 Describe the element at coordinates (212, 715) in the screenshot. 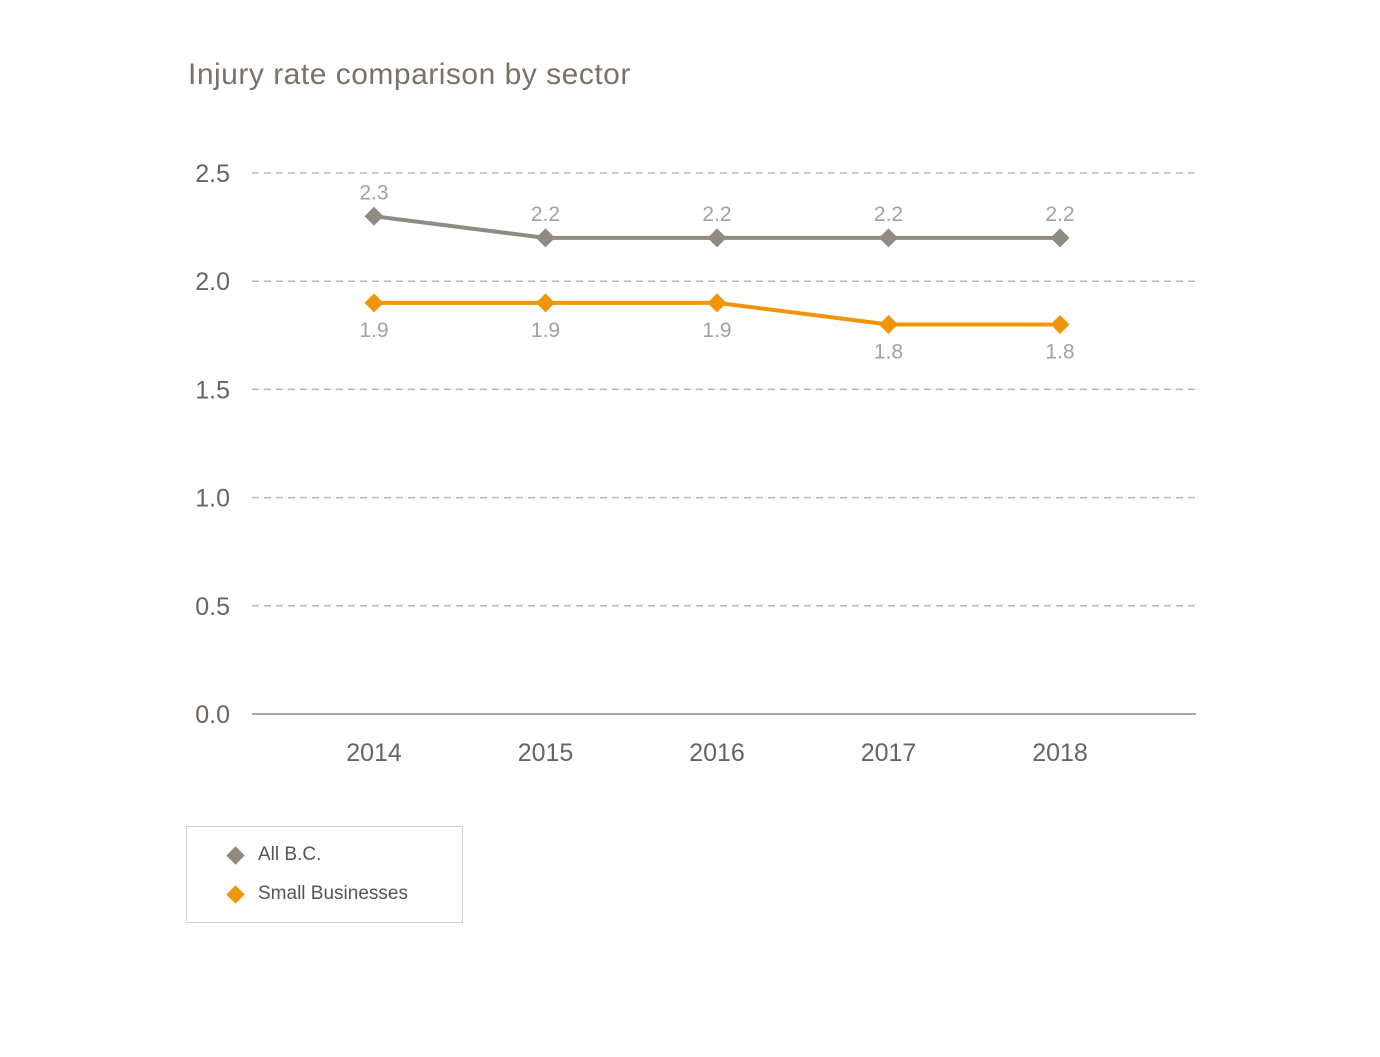

I see `y-tick-label: 0.0` at that location.